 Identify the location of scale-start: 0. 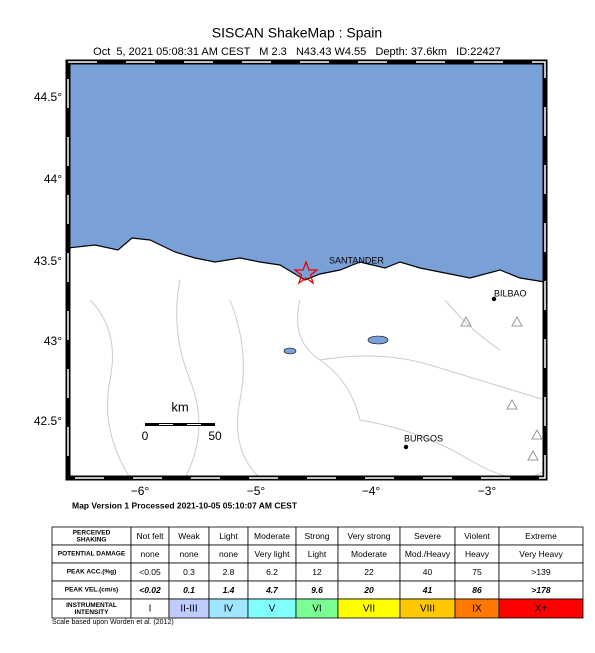
(145, 436).